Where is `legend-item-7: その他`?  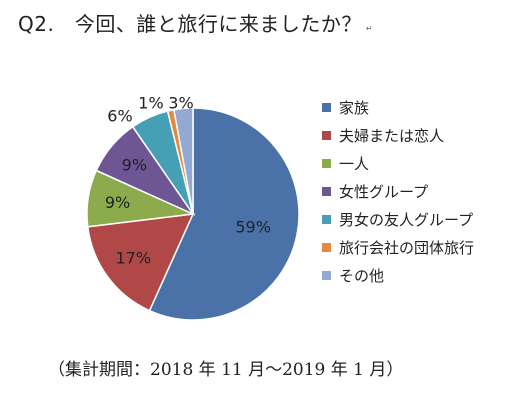
legend-item-7: その他 is located at coordinates (398, 275).